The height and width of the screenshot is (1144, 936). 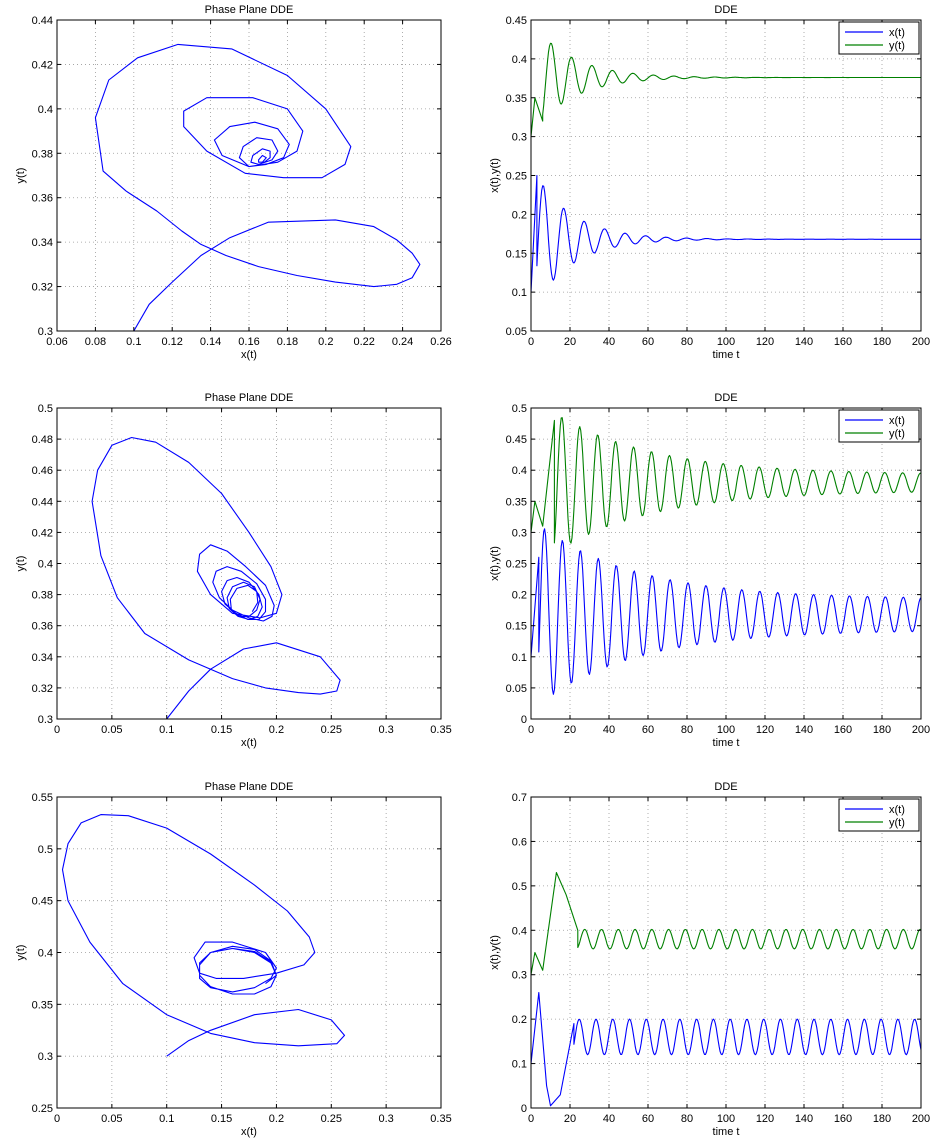 What do you see at coordinates (516, 689) in the screenshot?
I see `y-tick-label: 0.05` at bounding box center [516, 689].